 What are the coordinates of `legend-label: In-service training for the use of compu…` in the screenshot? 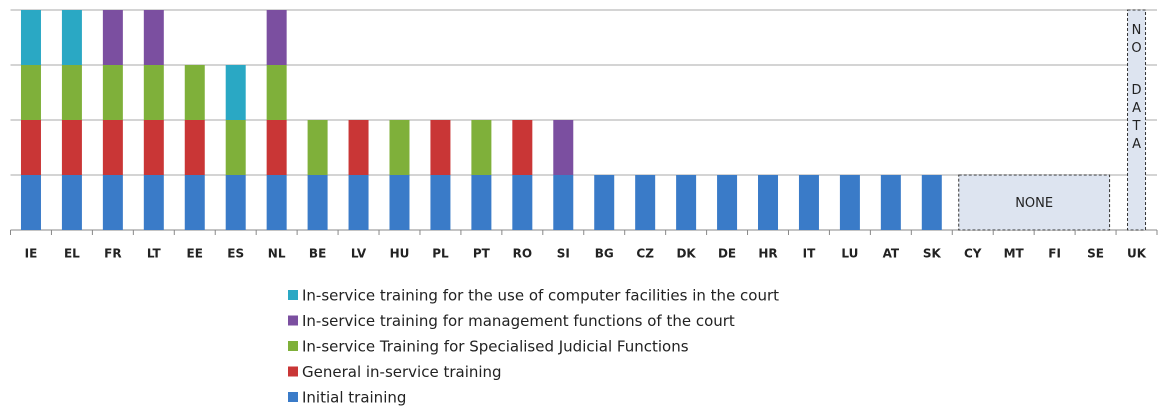 It's located at (540, 296).